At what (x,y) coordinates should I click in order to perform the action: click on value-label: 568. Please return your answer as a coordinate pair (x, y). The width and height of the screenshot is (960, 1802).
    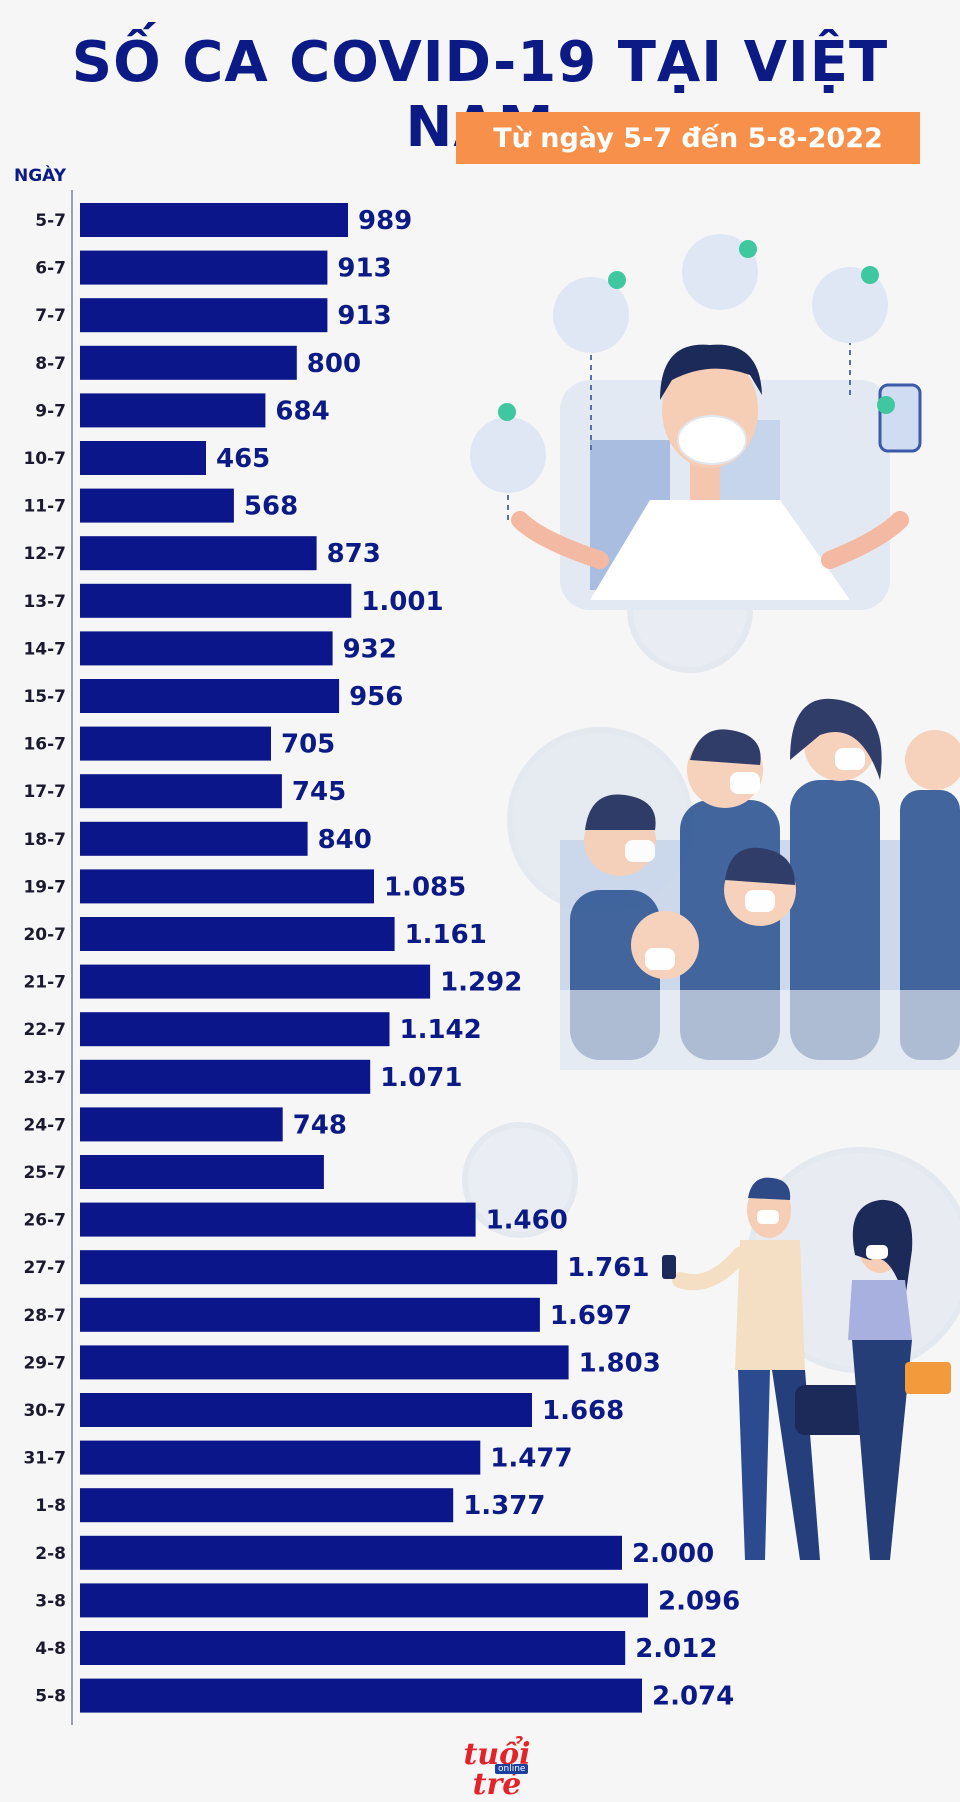
    Looking at the image, I should click on (271, 507).